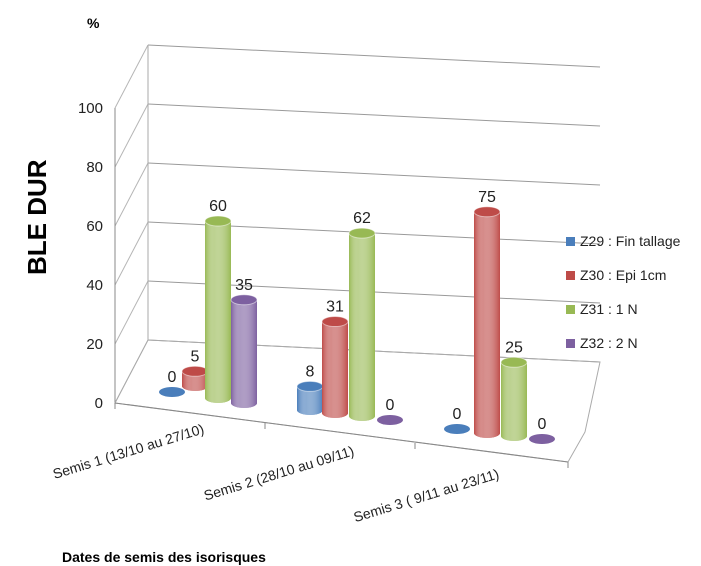 The width and height of the screenshot is (701, 566). Describe the element at coordinates (37, 217) in the screenshot. I see `y-axis-title: BLE DUR` at that location.